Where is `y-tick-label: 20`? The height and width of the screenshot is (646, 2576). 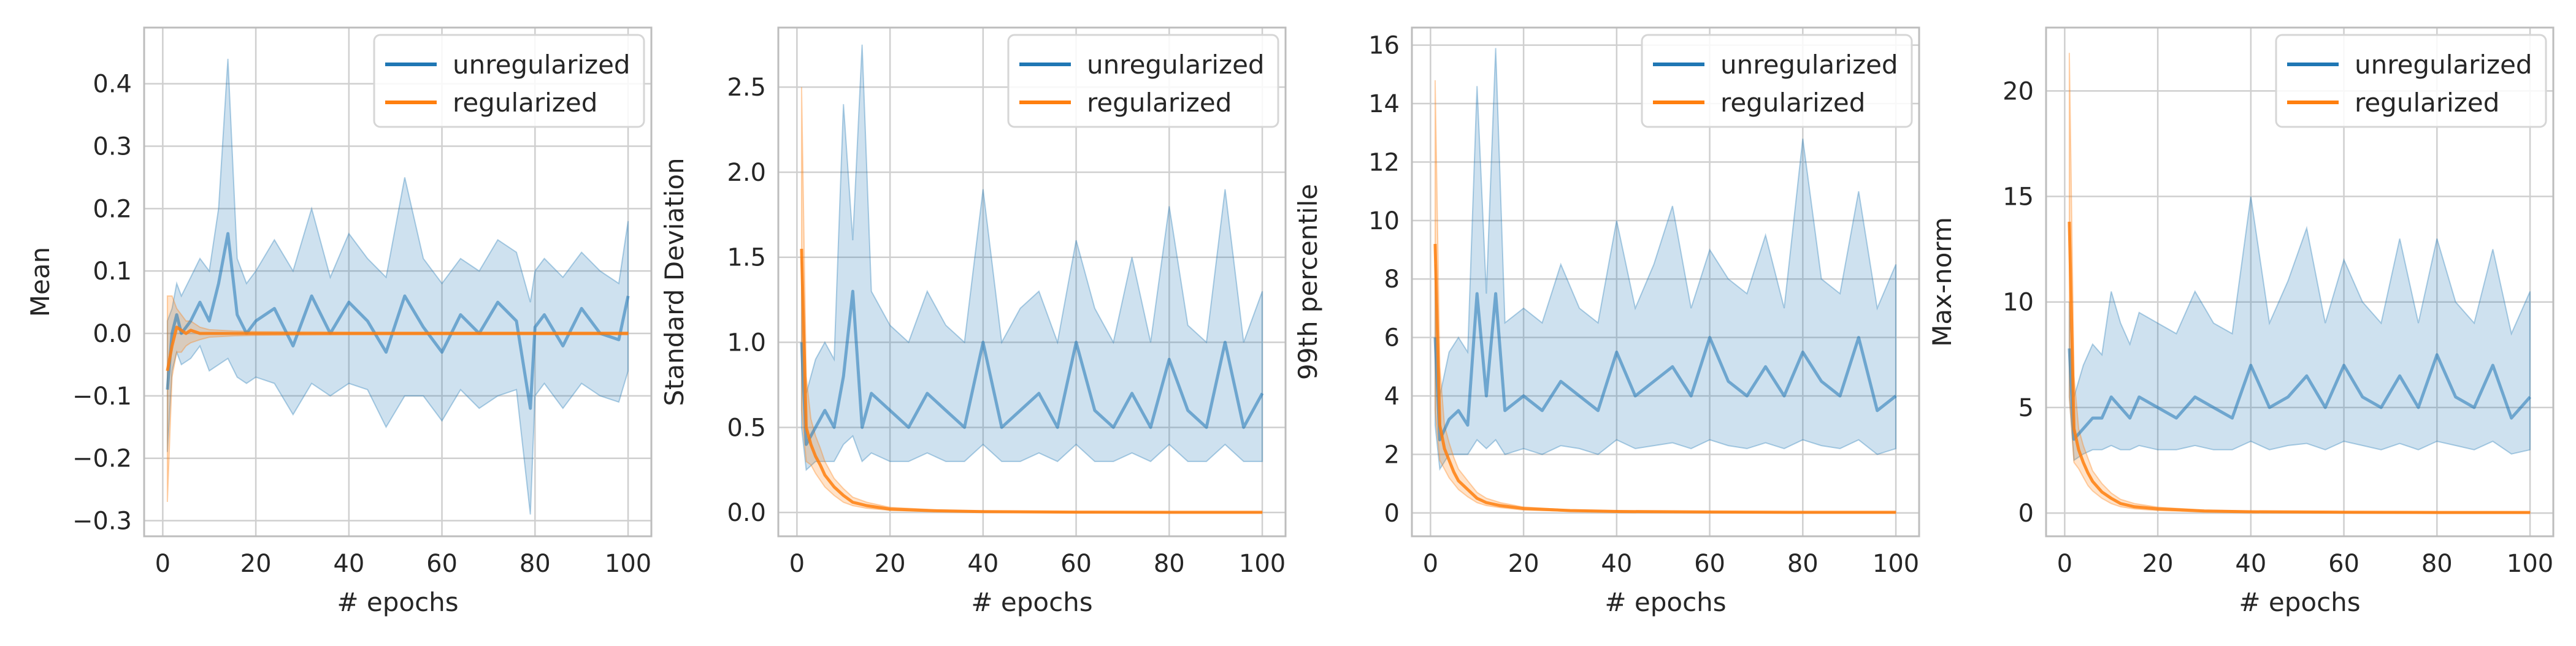
y-tick-label: 20 is located at coordinates (2018, 91).